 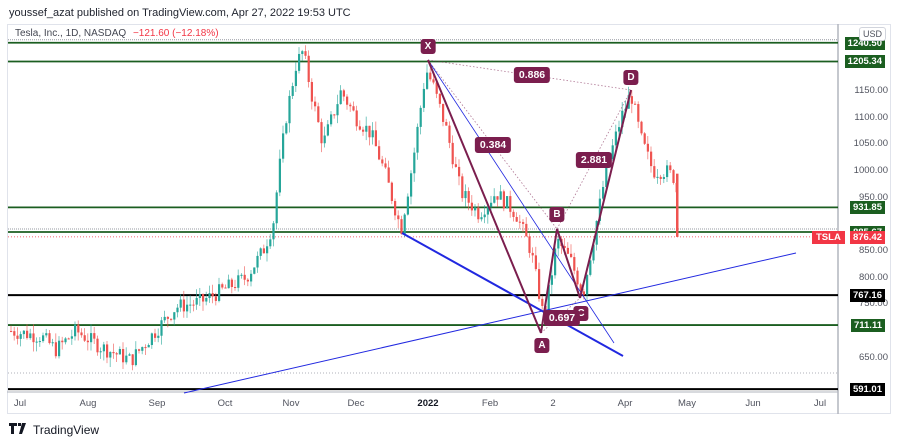 I want to click on price-level-tag: 1205.34, so click(x=864, y=62).